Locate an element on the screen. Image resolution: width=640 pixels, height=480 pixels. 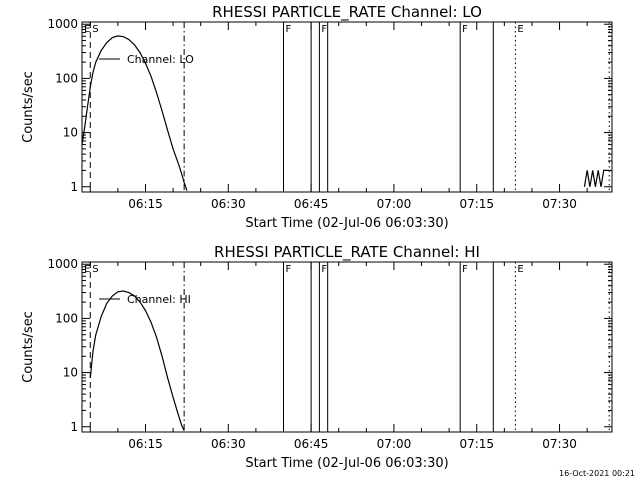
chart-title: RHESSI PARTICLE_RATE Channel: LO is located at coordinates (347, 12).